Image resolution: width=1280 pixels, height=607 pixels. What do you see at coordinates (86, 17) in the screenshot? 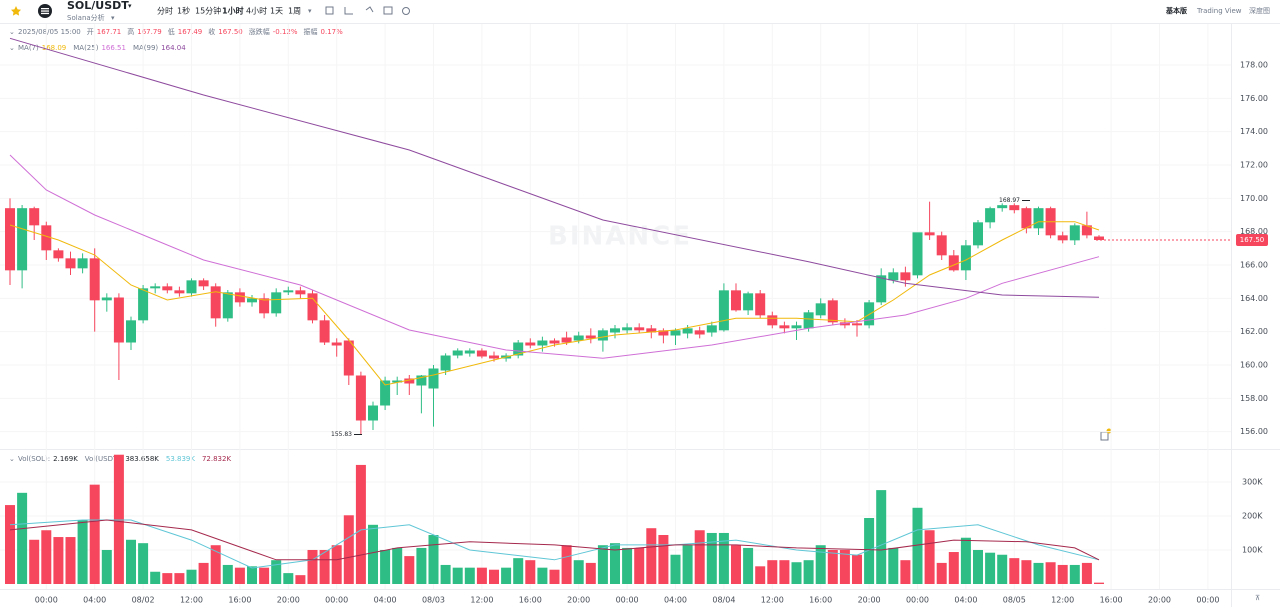
I see `analysis-link: Solana分析` at bounding box center [86, 17].